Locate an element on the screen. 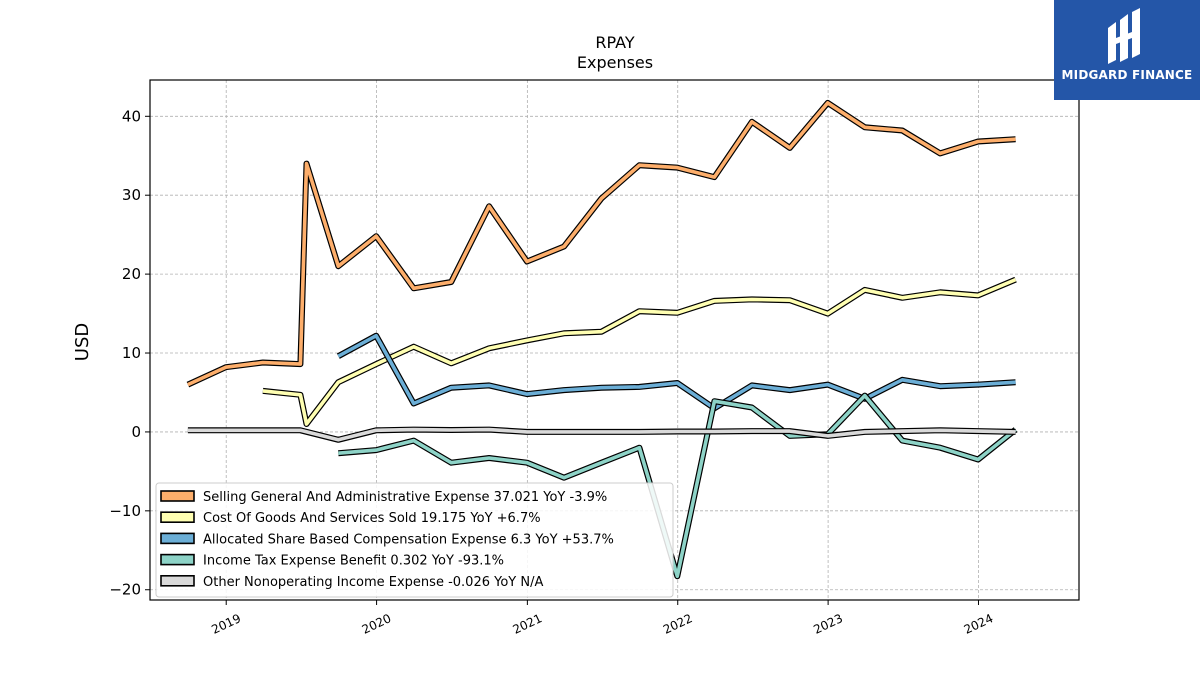 The height and width of the screenshot is (675, 1200). midgard-logo-icon is located at coordinates (1124, 36).